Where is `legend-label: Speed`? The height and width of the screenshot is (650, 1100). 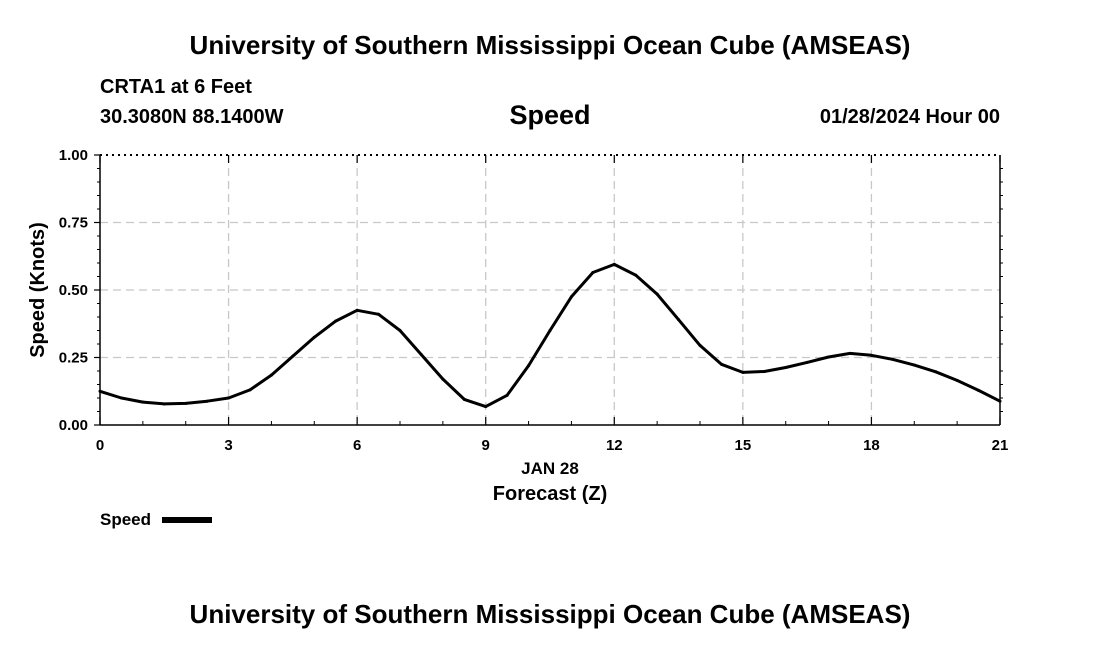
legend-label: Speed is located at coordinates (126, 519).